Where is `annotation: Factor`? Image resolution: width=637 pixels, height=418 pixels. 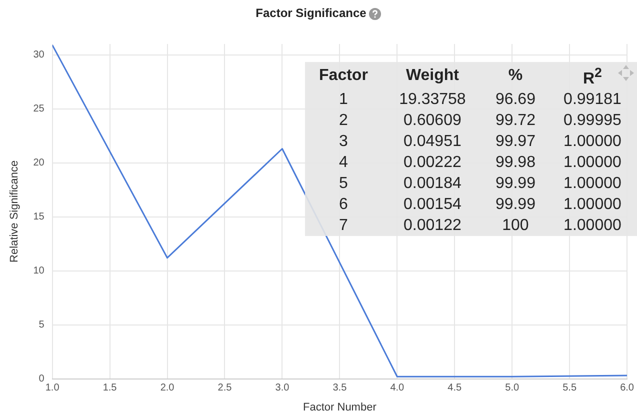 annotation: Factor is located at coordinates (343, 76).